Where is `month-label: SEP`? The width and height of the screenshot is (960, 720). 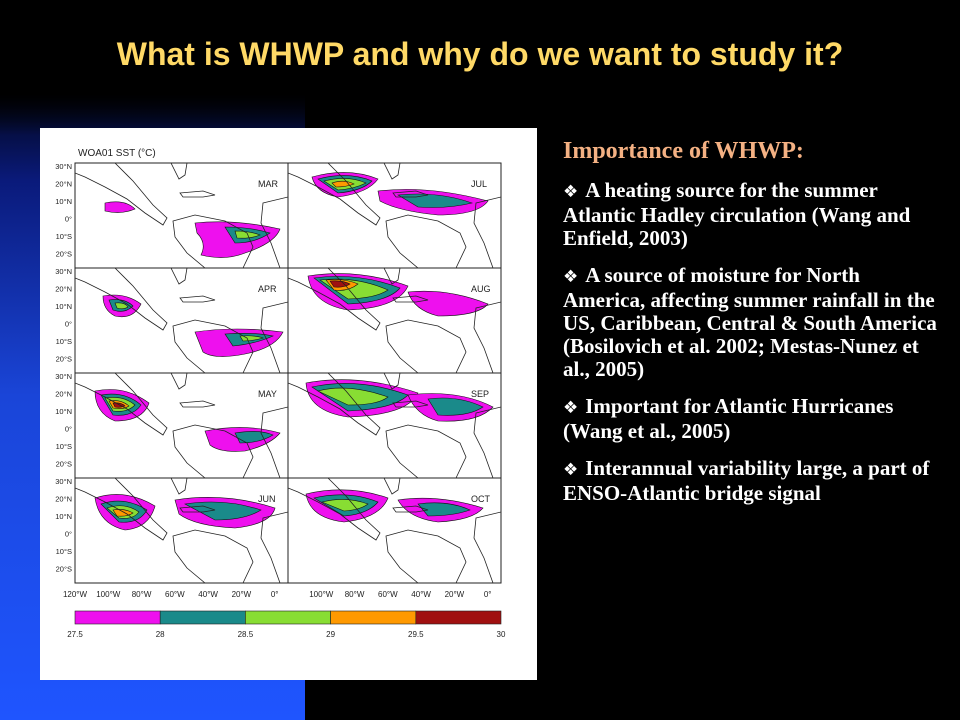 month-label: SEP is located at coordinates (480, 394).